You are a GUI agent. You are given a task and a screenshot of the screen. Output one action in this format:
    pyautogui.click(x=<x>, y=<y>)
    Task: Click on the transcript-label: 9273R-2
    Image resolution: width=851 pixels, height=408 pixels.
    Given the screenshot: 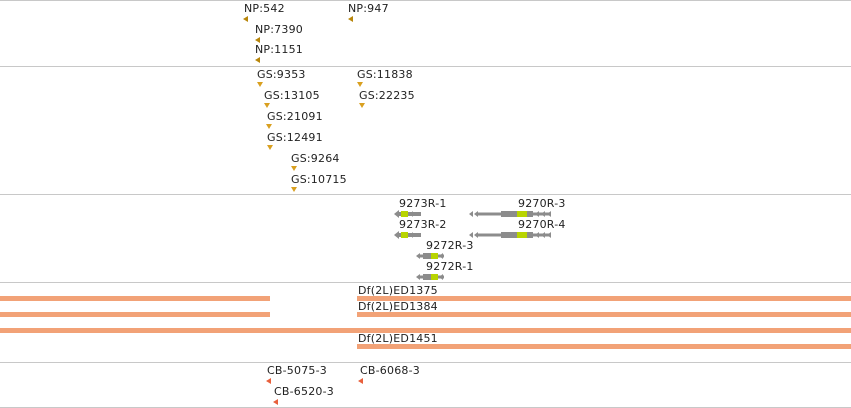 What is the action you would take?
    pyautogui.click(x=423, y=224)
    